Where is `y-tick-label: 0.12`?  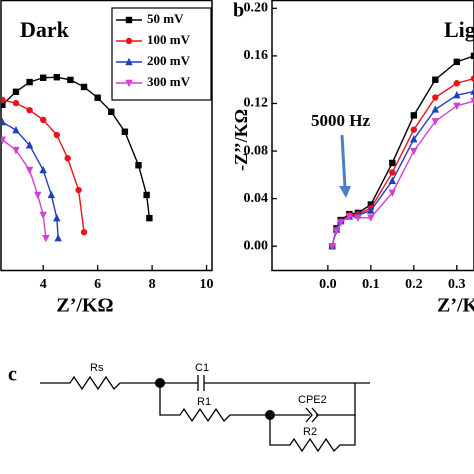 y-tick-label: 0.12 is located at coordinates (256, 103).